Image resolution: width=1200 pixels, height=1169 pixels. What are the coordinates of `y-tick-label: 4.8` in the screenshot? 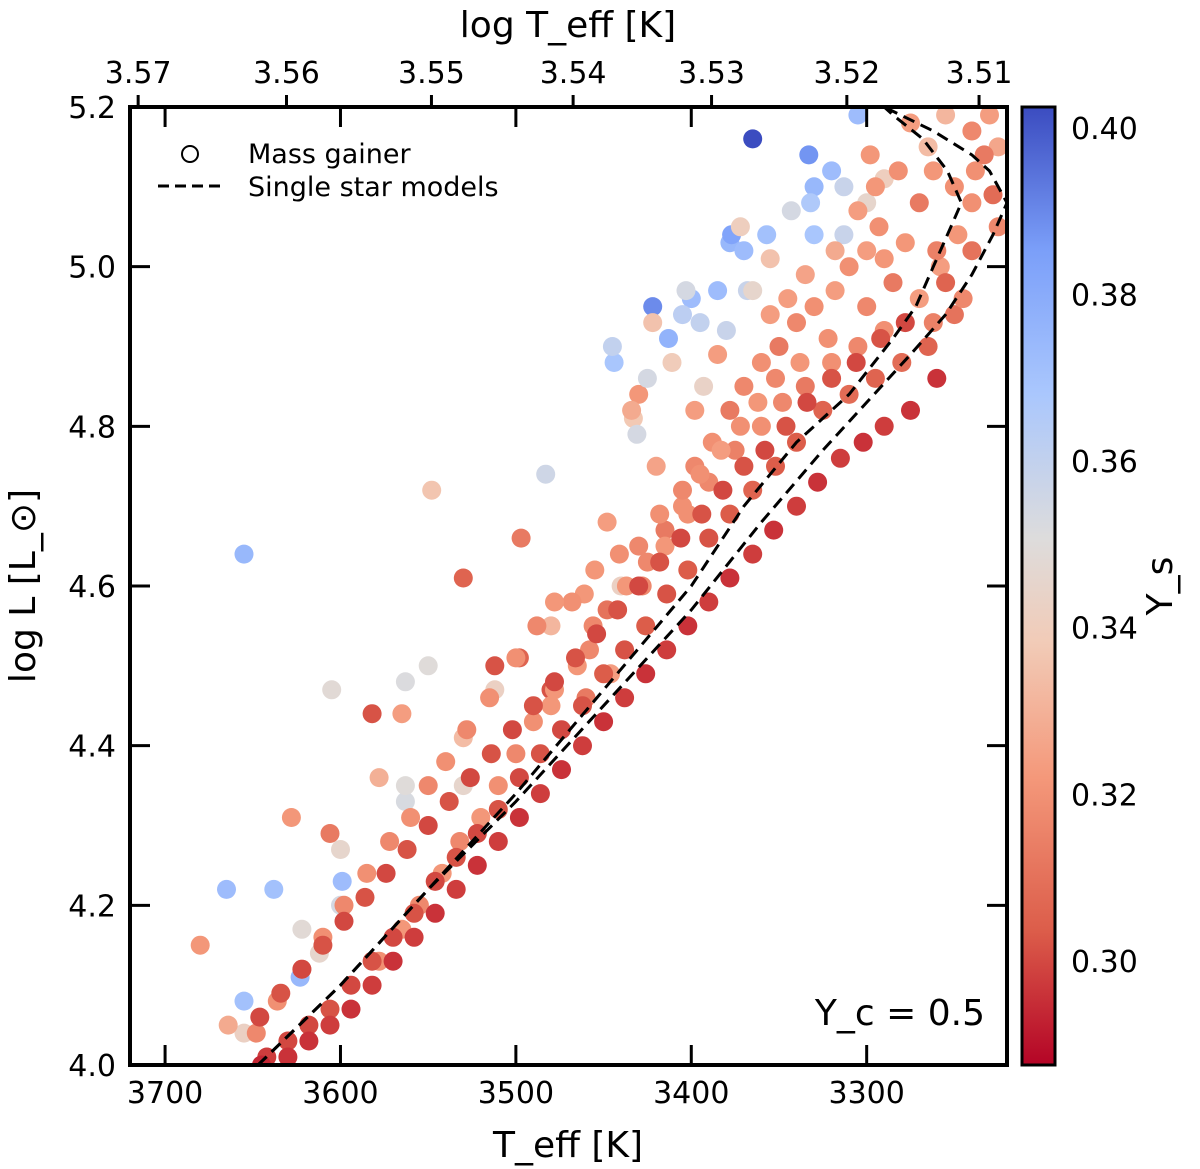 It's located at (92, 427).